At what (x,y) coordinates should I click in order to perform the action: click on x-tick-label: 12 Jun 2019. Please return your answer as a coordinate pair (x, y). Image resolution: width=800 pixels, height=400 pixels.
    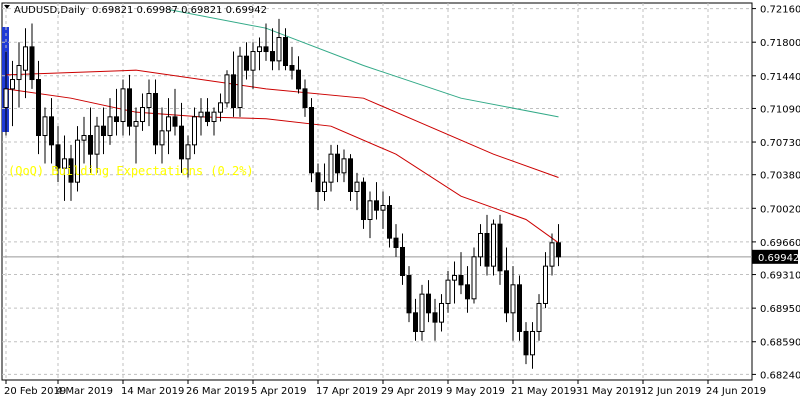
    Looking at the image, I should click on (671, 391).